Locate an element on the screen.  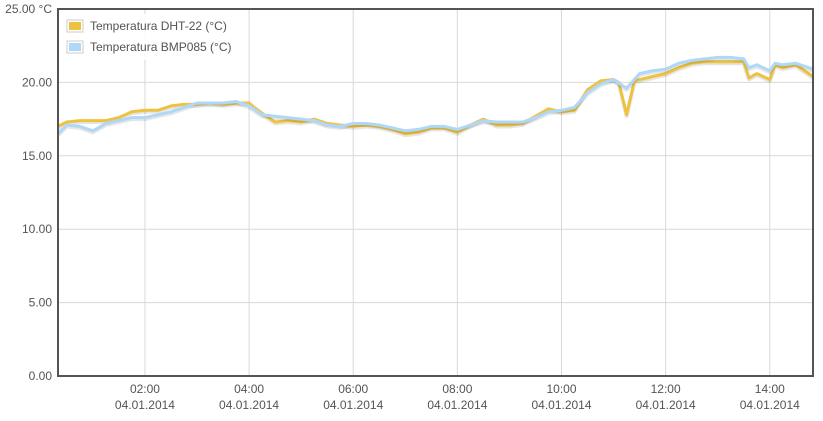
legend-label: Temperatura DHT-22 (°C) is located at coordinates (158, 26).